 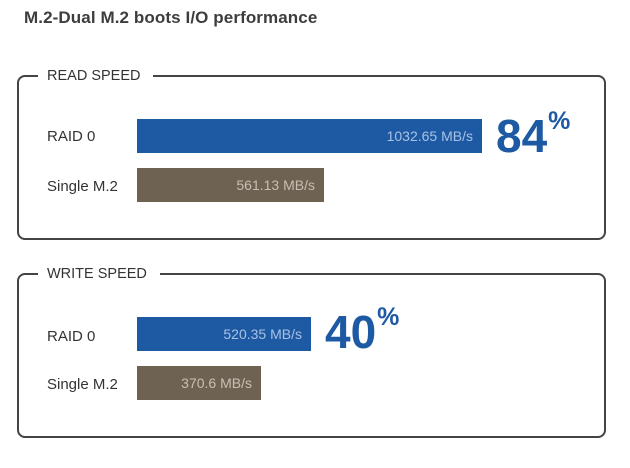 I want to click on write-single-bar: 370.6 MB/s, so click(x=199, y=383).